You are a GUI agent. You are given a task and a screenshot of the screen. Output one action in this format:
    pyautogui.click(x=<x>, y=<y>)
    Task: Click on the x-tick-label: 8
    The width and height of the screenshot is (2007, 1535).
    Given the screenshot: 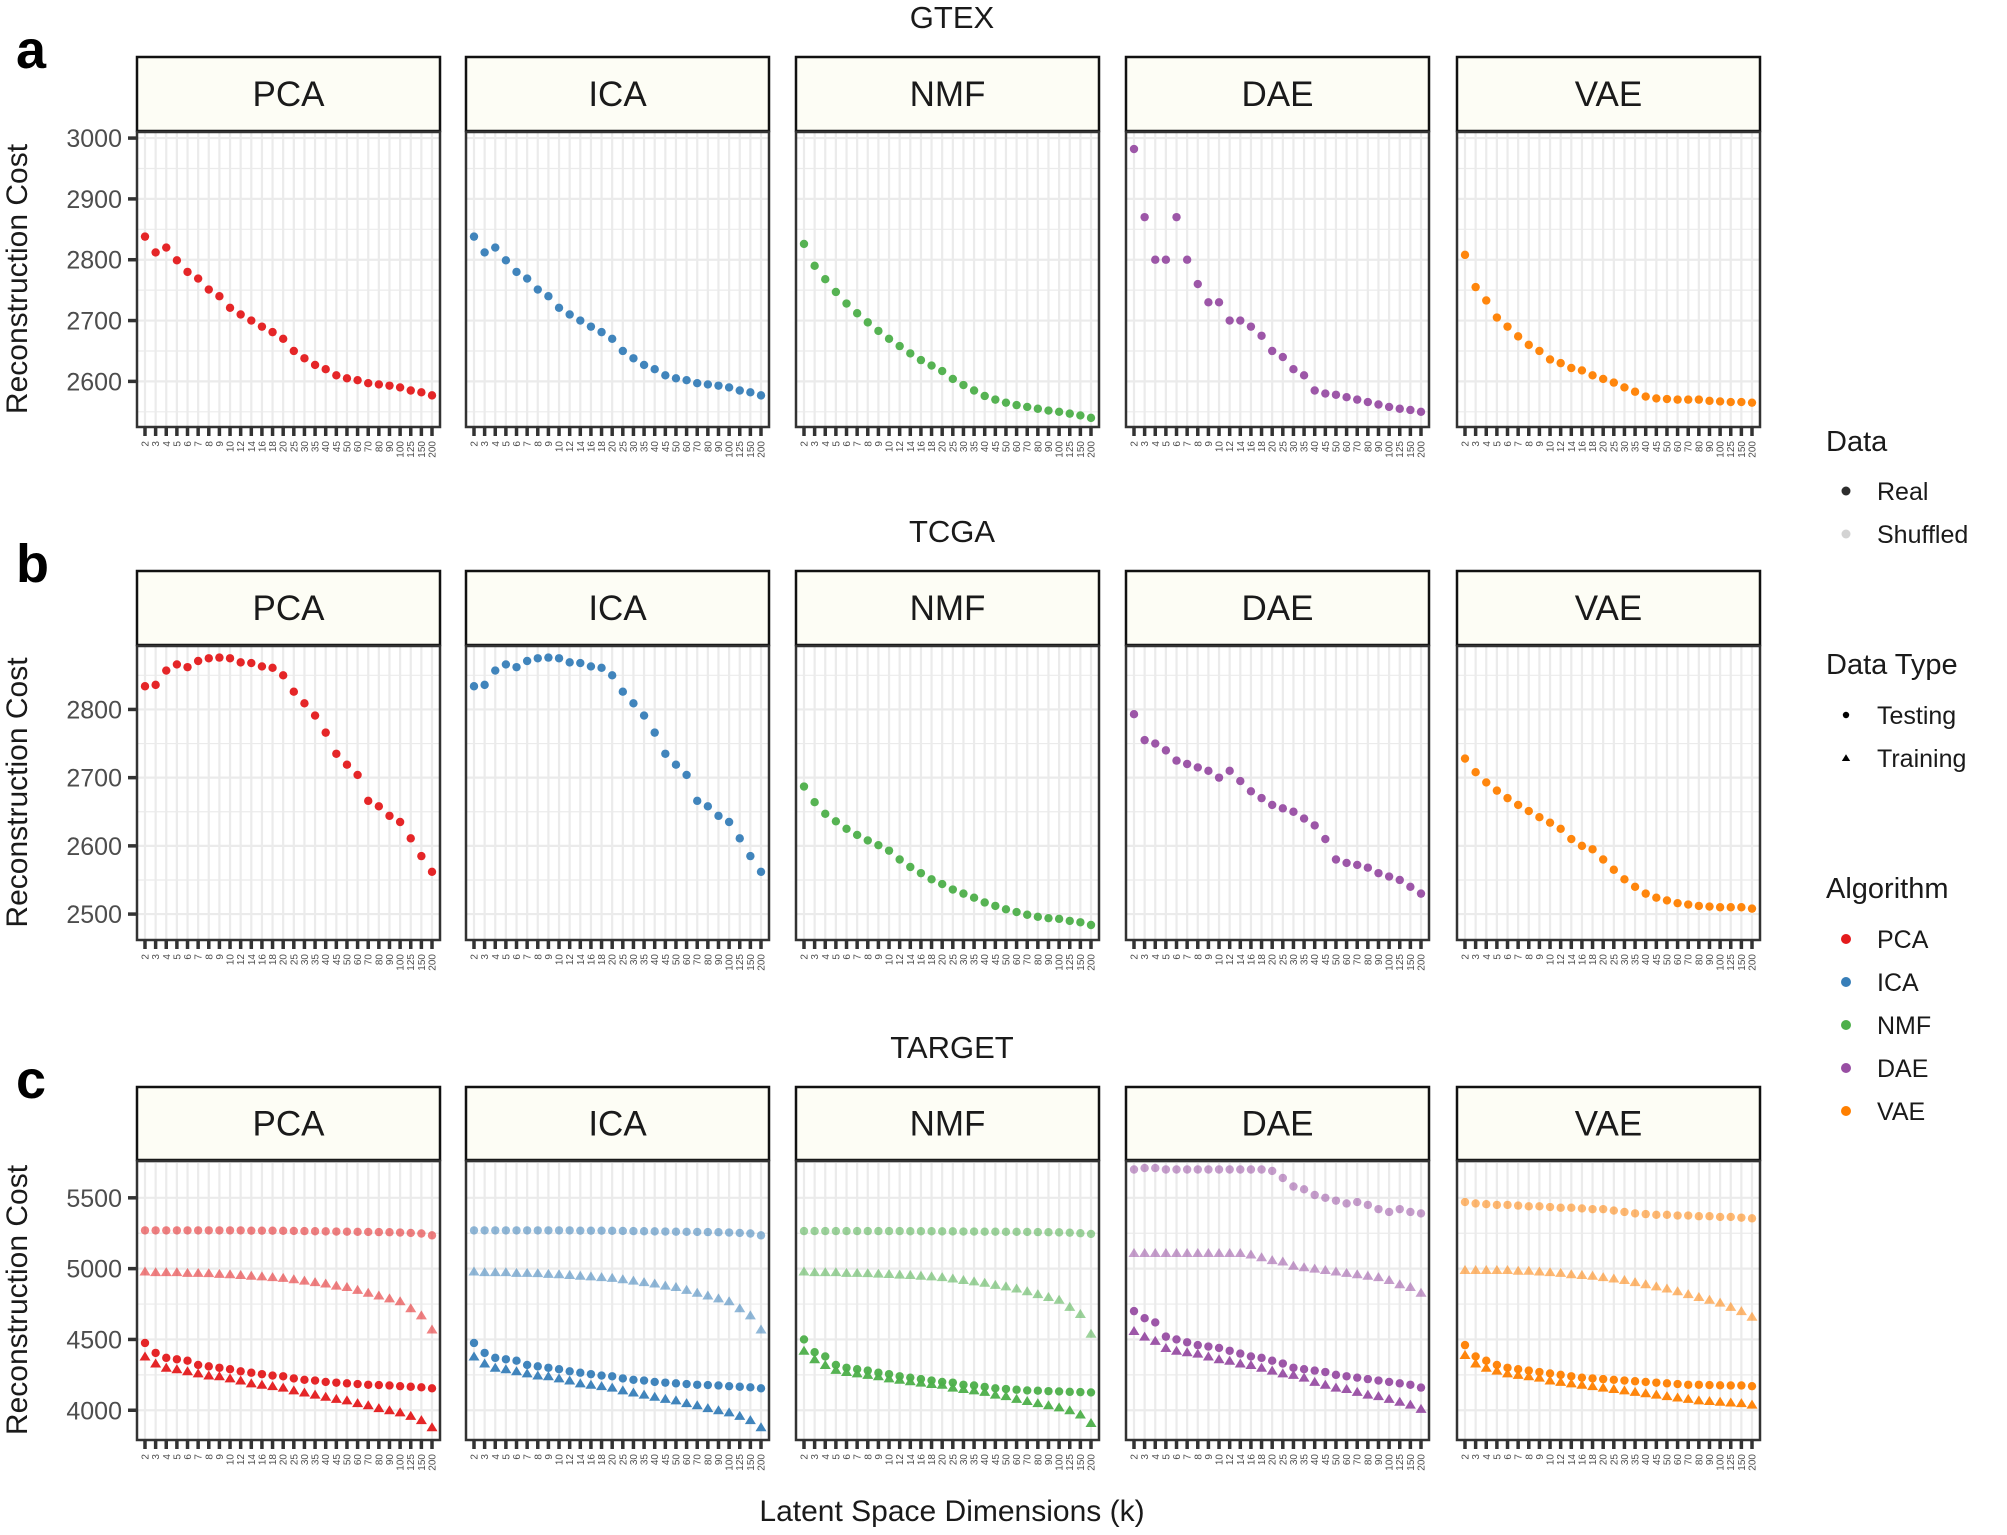 What is the action you would take?
    pyautogui.click(x=868, y=1457)
    